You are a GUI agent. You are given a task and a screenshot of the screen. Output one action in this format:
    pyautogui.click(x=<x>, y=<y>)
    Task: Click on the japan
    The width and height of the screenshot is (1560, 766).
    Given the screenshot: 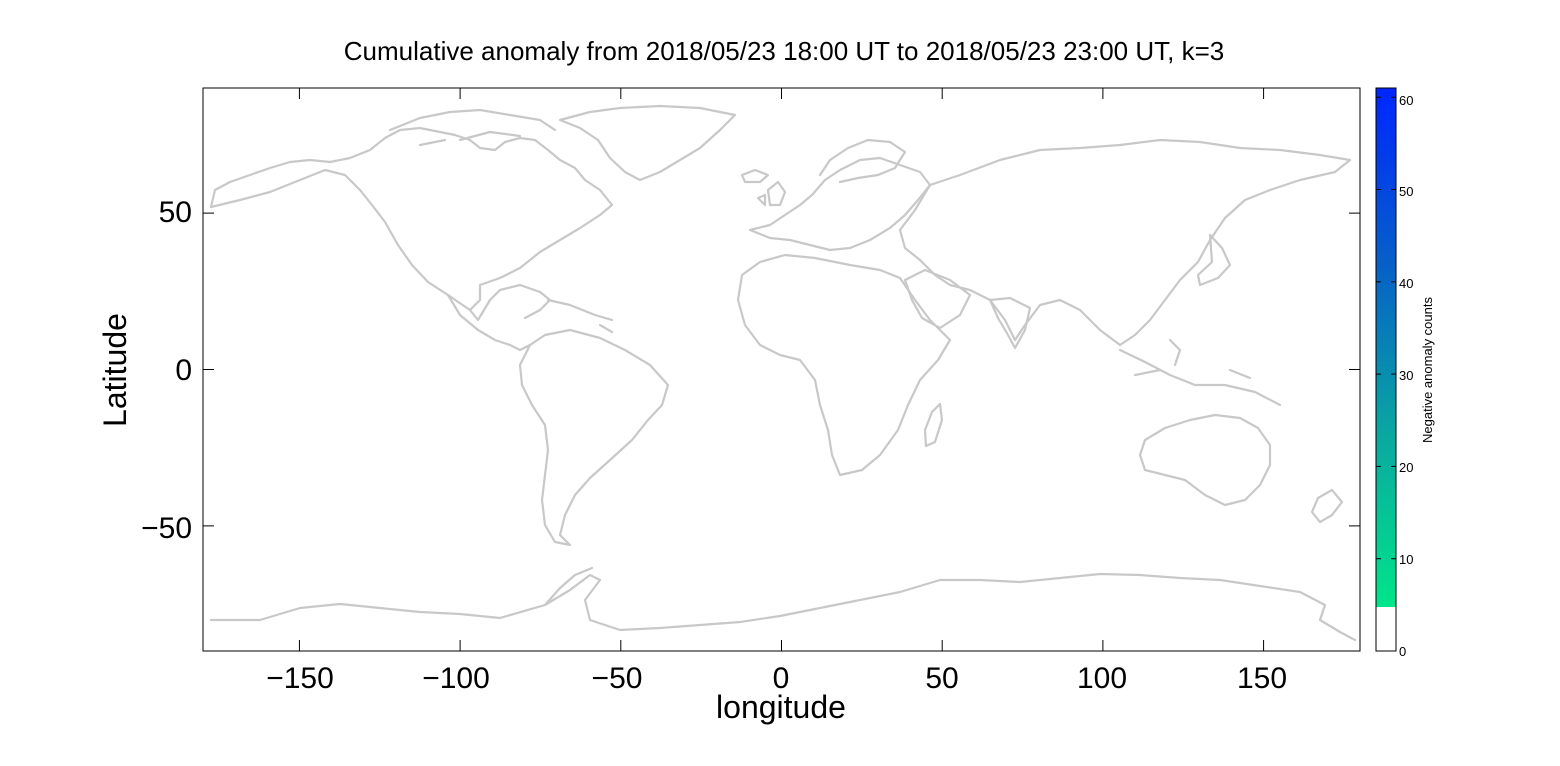 What is the action you would take?
    pyautogui.click(x=1214, y=260)
    